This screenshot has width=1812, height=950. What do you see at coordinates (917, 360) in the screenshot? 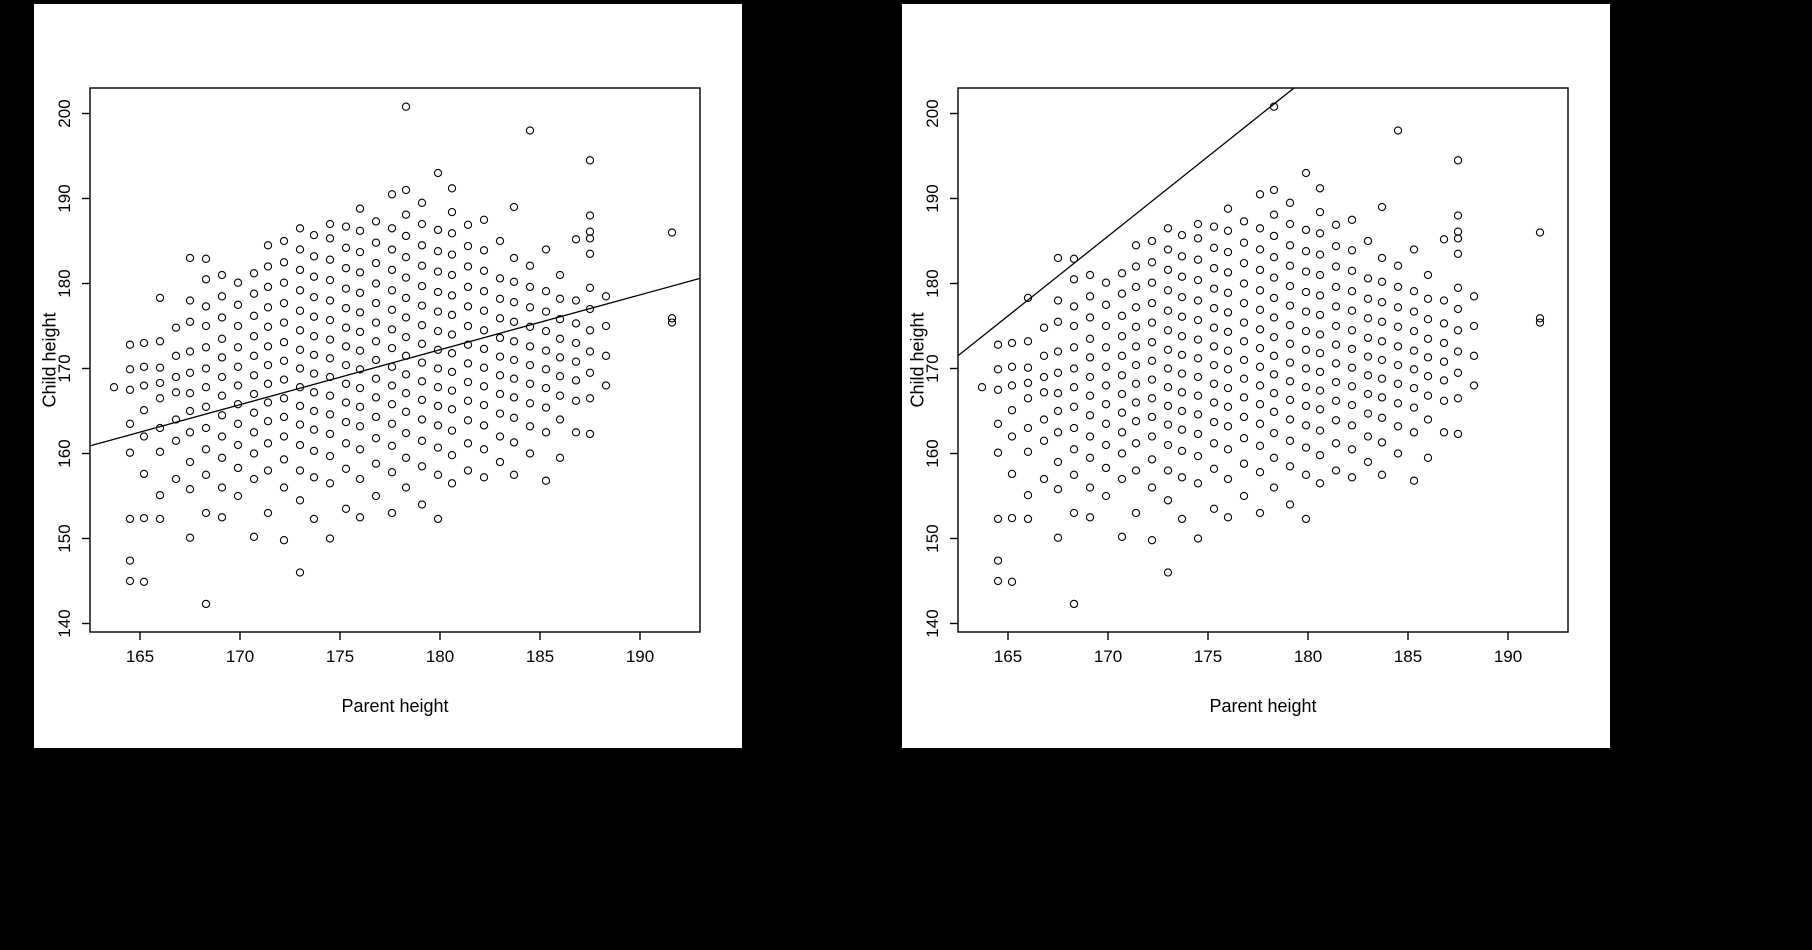
I see `right-y-axis-label: Child height` at bounding box center [917, 360].